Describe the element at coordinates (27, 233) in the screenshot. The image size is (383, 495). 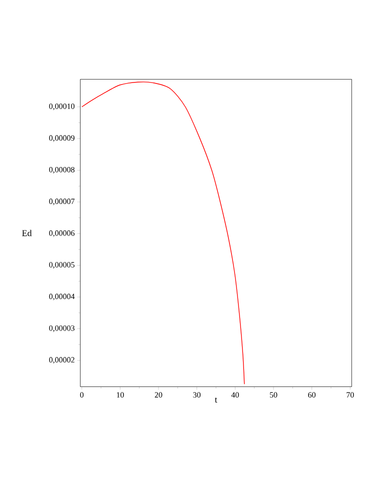
I see `y-axis-title: Ed` at that location.